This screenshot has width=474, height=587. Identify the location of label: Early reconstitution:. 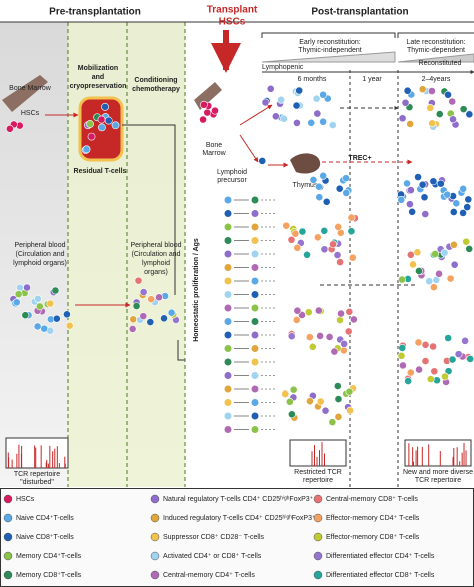
(330, 42).